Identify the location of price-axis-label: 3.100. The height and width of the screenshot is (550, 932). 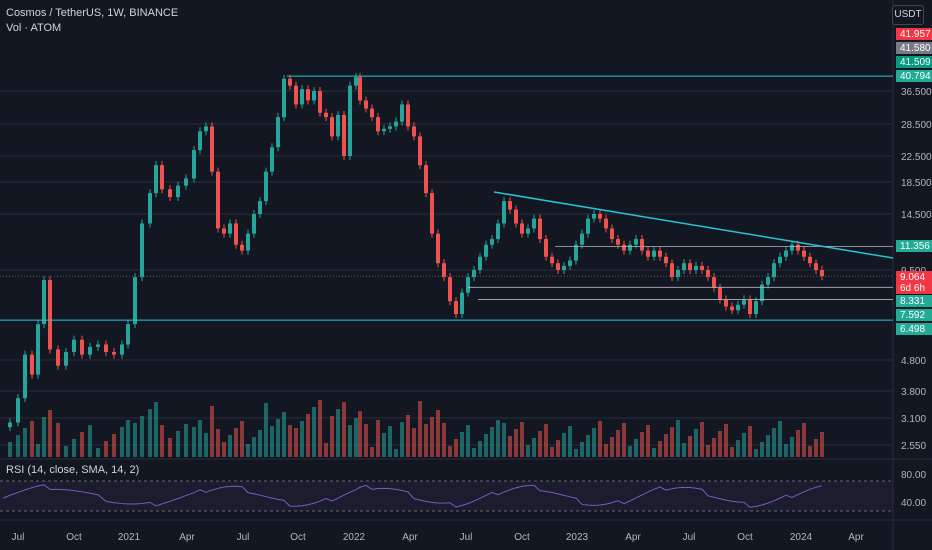
(913, 419).